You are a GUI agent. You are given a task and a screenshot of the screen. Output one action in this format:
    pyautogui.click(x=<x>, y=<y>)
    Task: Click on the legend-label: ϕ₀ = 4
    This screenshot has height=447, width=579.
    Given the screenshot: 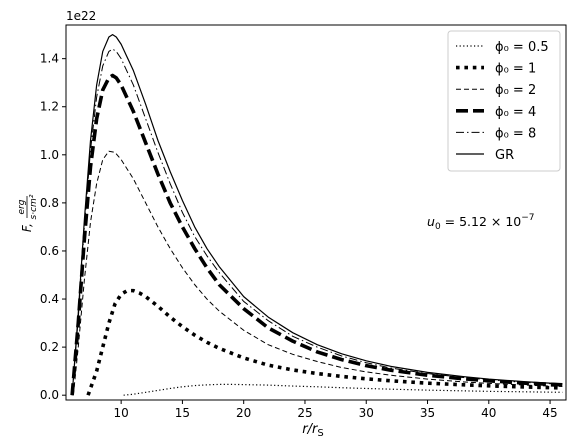 What is the action you would take?
    pyautogui.click(x=515, y=112)
    